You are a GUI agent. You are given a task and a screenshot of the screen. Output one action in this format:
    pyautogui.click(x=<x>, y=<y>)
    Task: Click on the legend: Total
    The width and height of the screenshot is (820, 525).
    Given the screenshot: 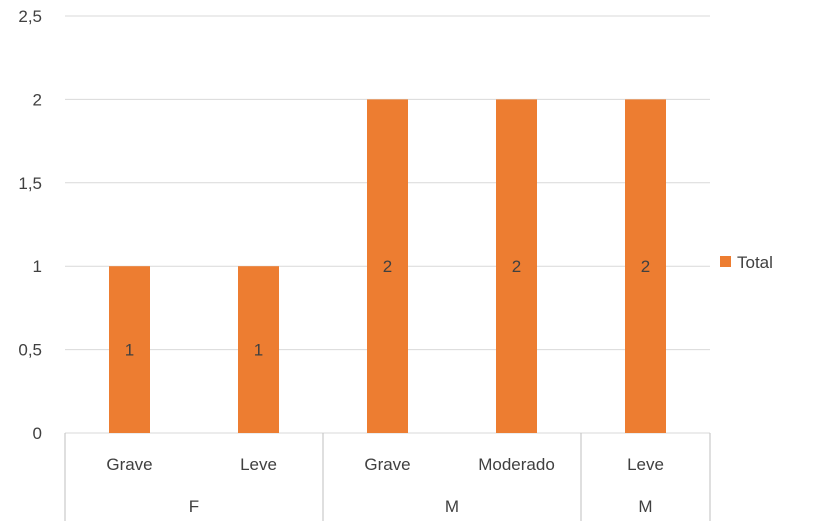 What is the action you would take?
    pyautogui.click(x=746, y=262)
    